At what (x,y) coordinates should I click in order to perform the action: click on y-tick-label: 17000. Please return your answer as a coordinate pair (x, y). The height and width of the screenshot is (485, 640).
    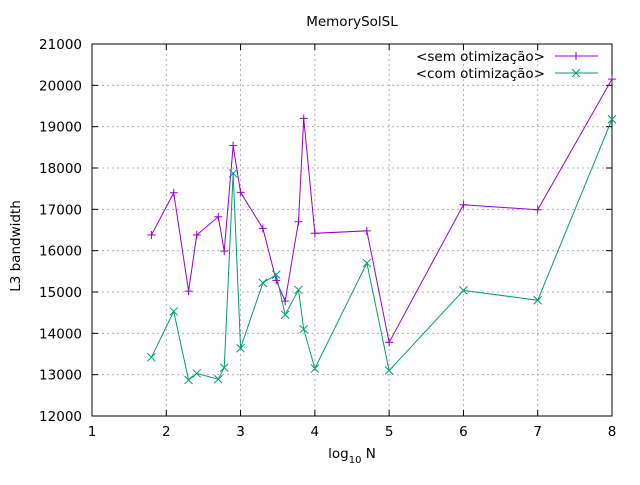
    Looking at the image, I should click on (60, 210).